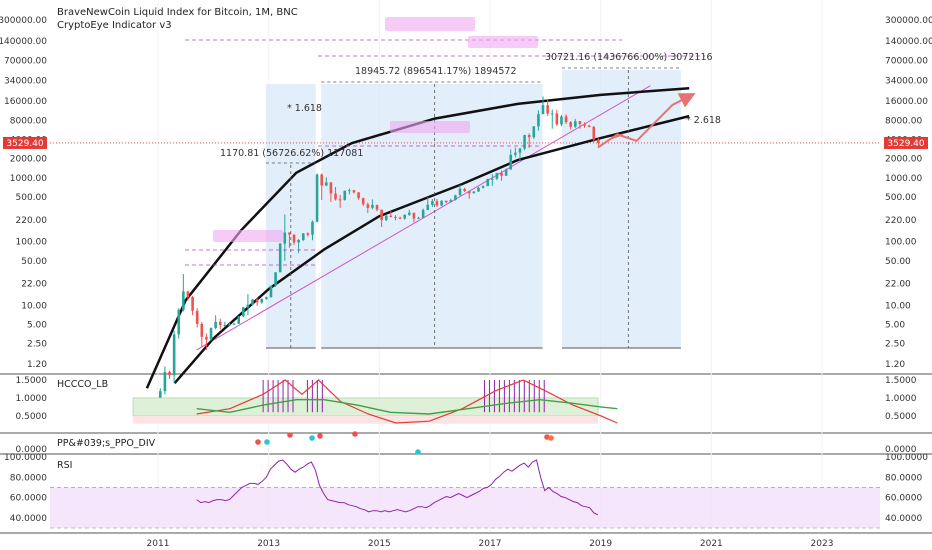 The width and height of the screenshot is (932, 550). What do you see at coordinates (906, 61) in the screenshot?
I see `y-tick-right: 70000.00` at bounding box center [906, 61].